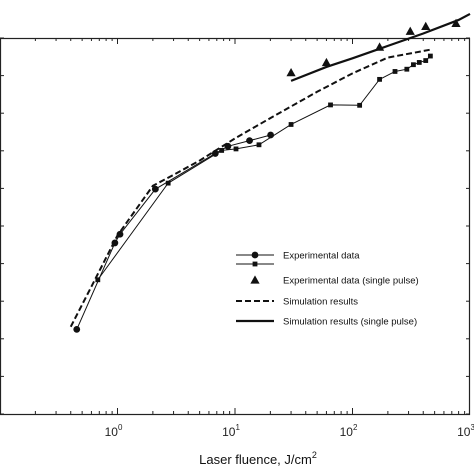 The width and height of the screenshot is (474, 474). What do you see at coordinates (114, 431) in the screenshot?
I see `x-tick-label: 10⁰` at bounding box center [114, 431].